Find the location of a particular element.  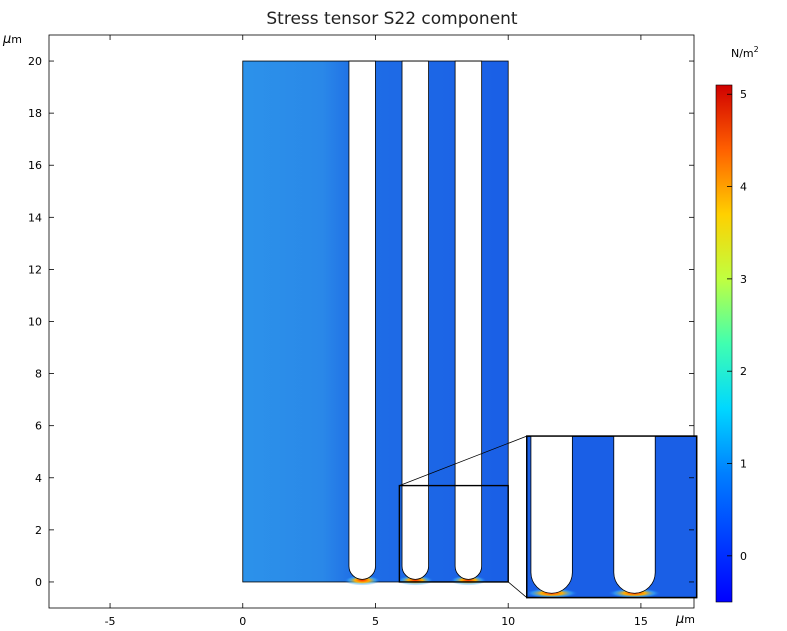

x-tick-label: -5 is located at coordinates (110, 621).